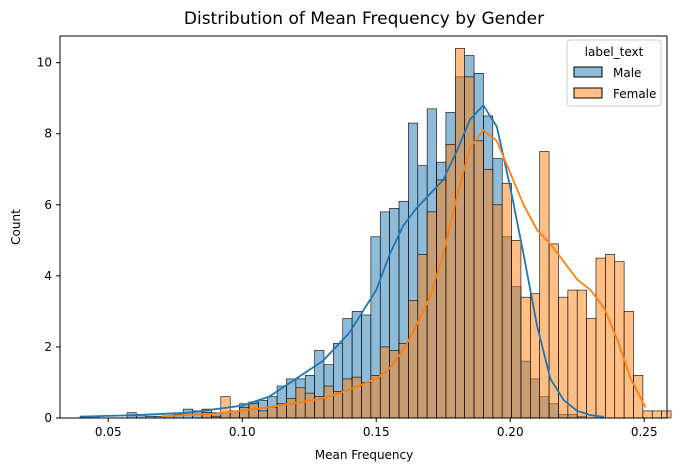 The height and width of the screenshot is (471, 686). Describe the element at coordinates (588, 72) in the screenshot. I see `legend-swatch-male` at that location.